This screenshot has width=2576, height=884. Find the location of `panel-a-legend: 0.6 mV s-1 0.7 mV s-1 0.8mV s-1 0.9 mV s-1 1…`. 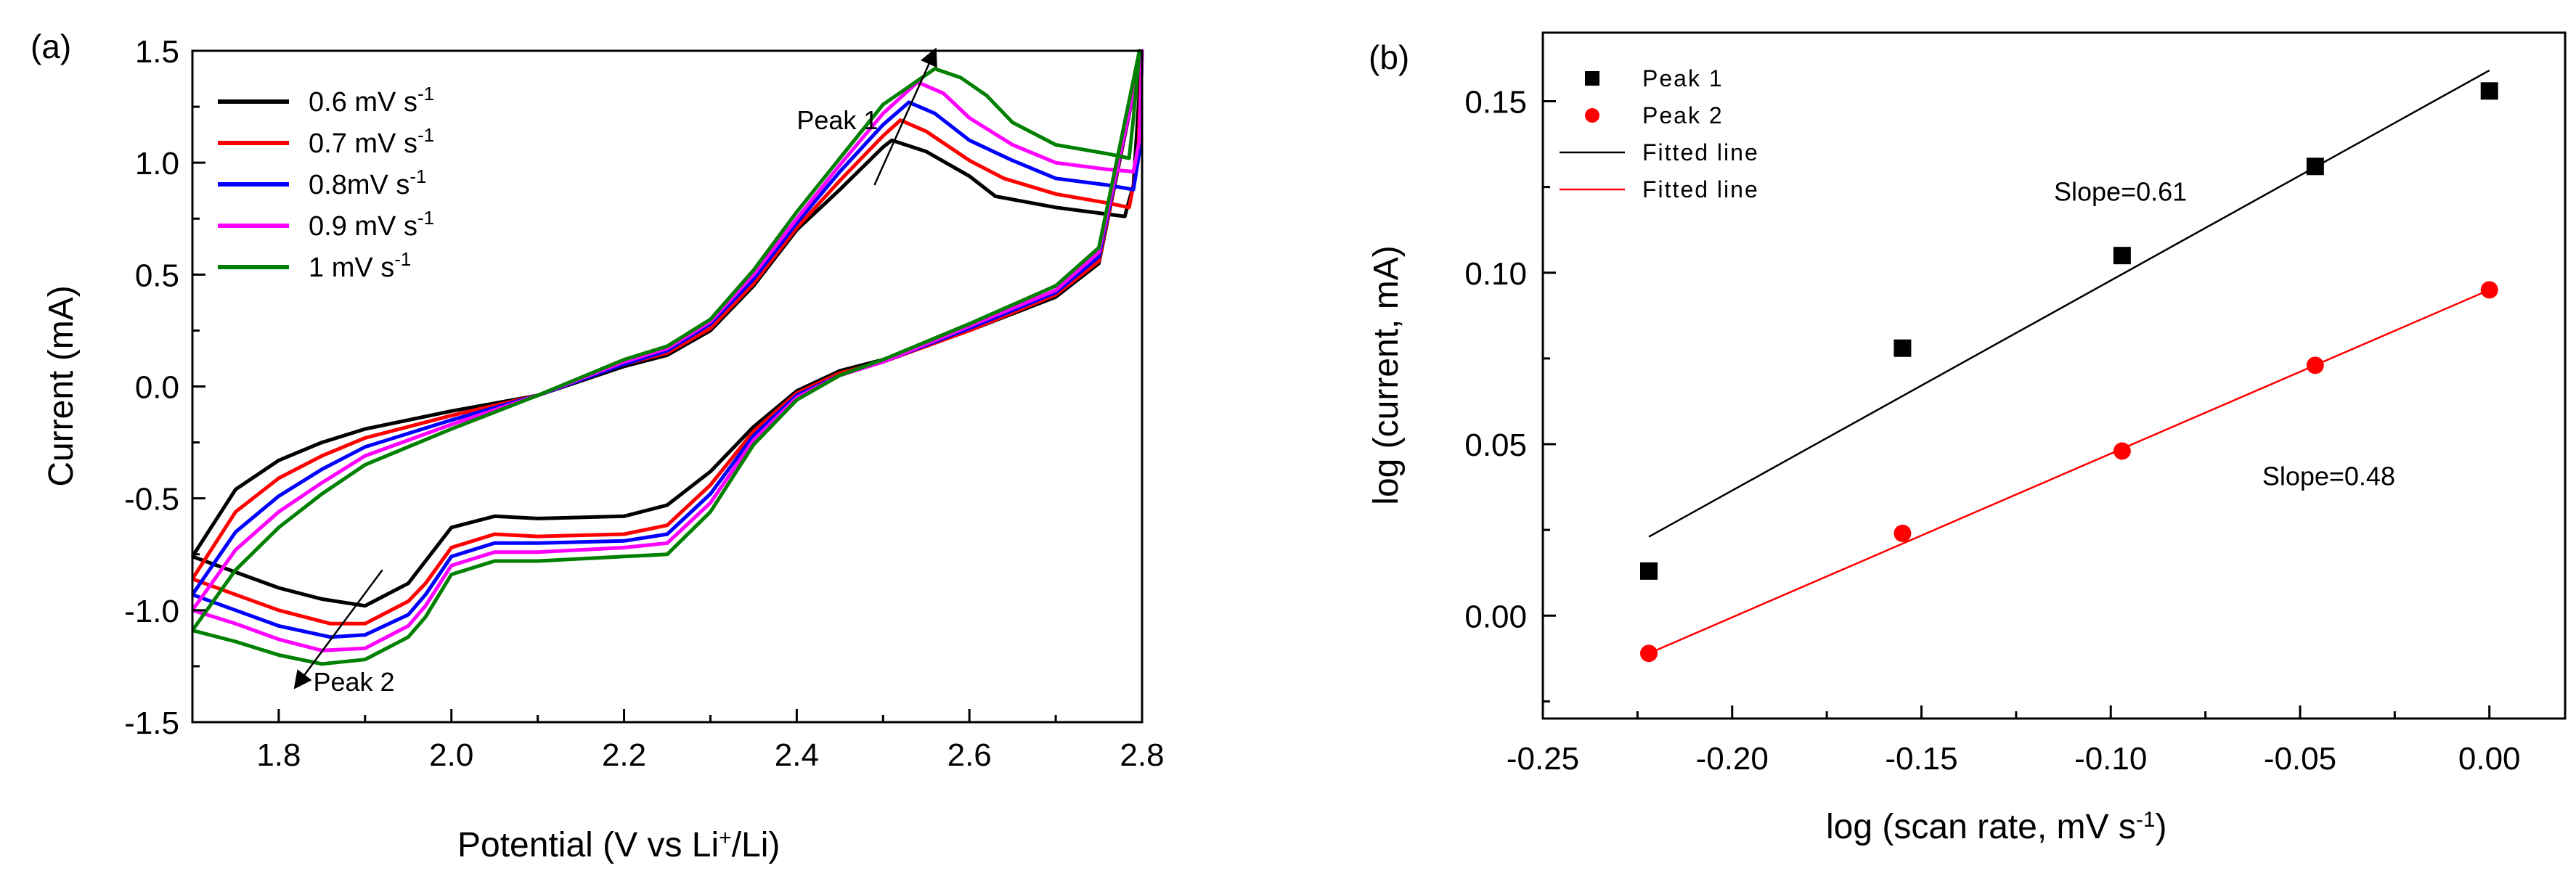

panel-a-legend: 0.6 mV s-1 0.7 mV s-1 0.8mV s-1 0.9 mV s-1 1… is located at coordinates (326, 183).